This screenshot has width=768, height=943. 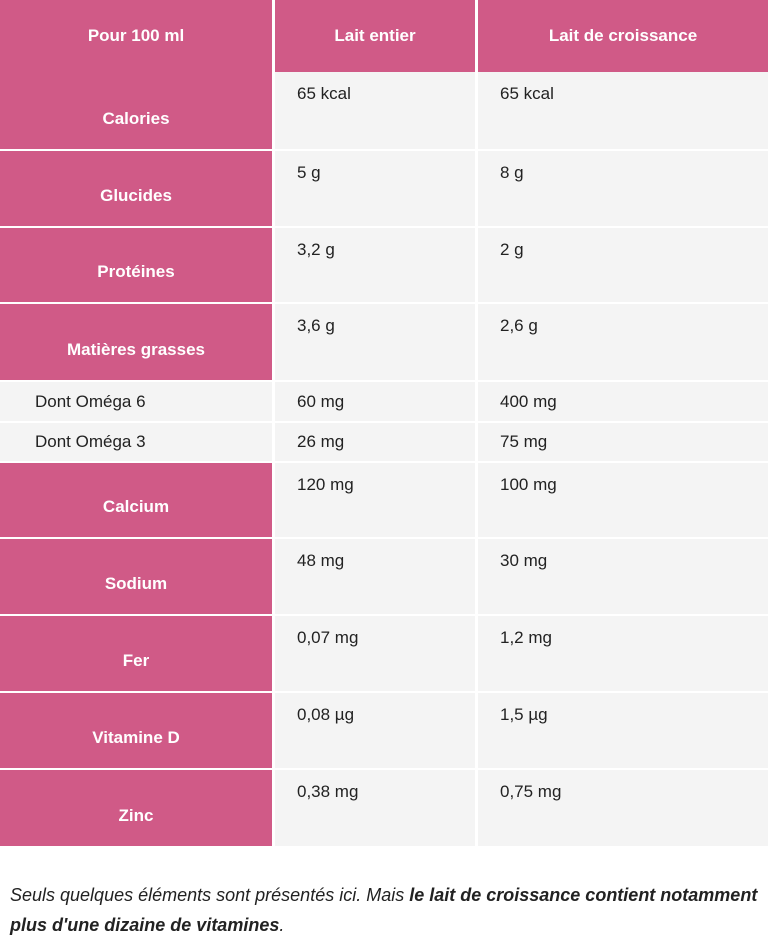 I want to click on row-label: Dont Oméga 6, so click(x=136, y=401).